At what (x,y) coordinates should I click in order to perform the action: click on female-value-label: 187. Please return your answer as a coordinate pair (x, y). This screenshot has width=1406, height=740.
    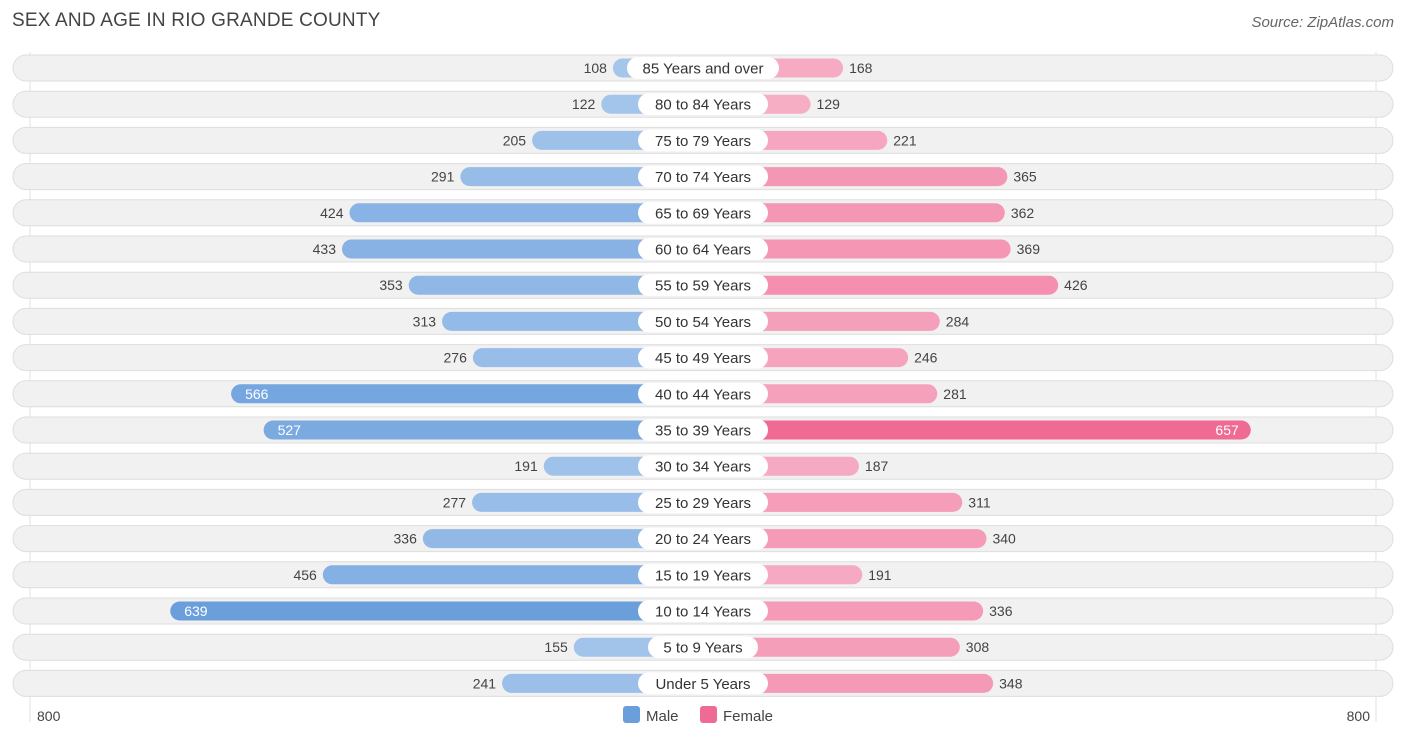
    Looking at the image, I should click on (877, 466).